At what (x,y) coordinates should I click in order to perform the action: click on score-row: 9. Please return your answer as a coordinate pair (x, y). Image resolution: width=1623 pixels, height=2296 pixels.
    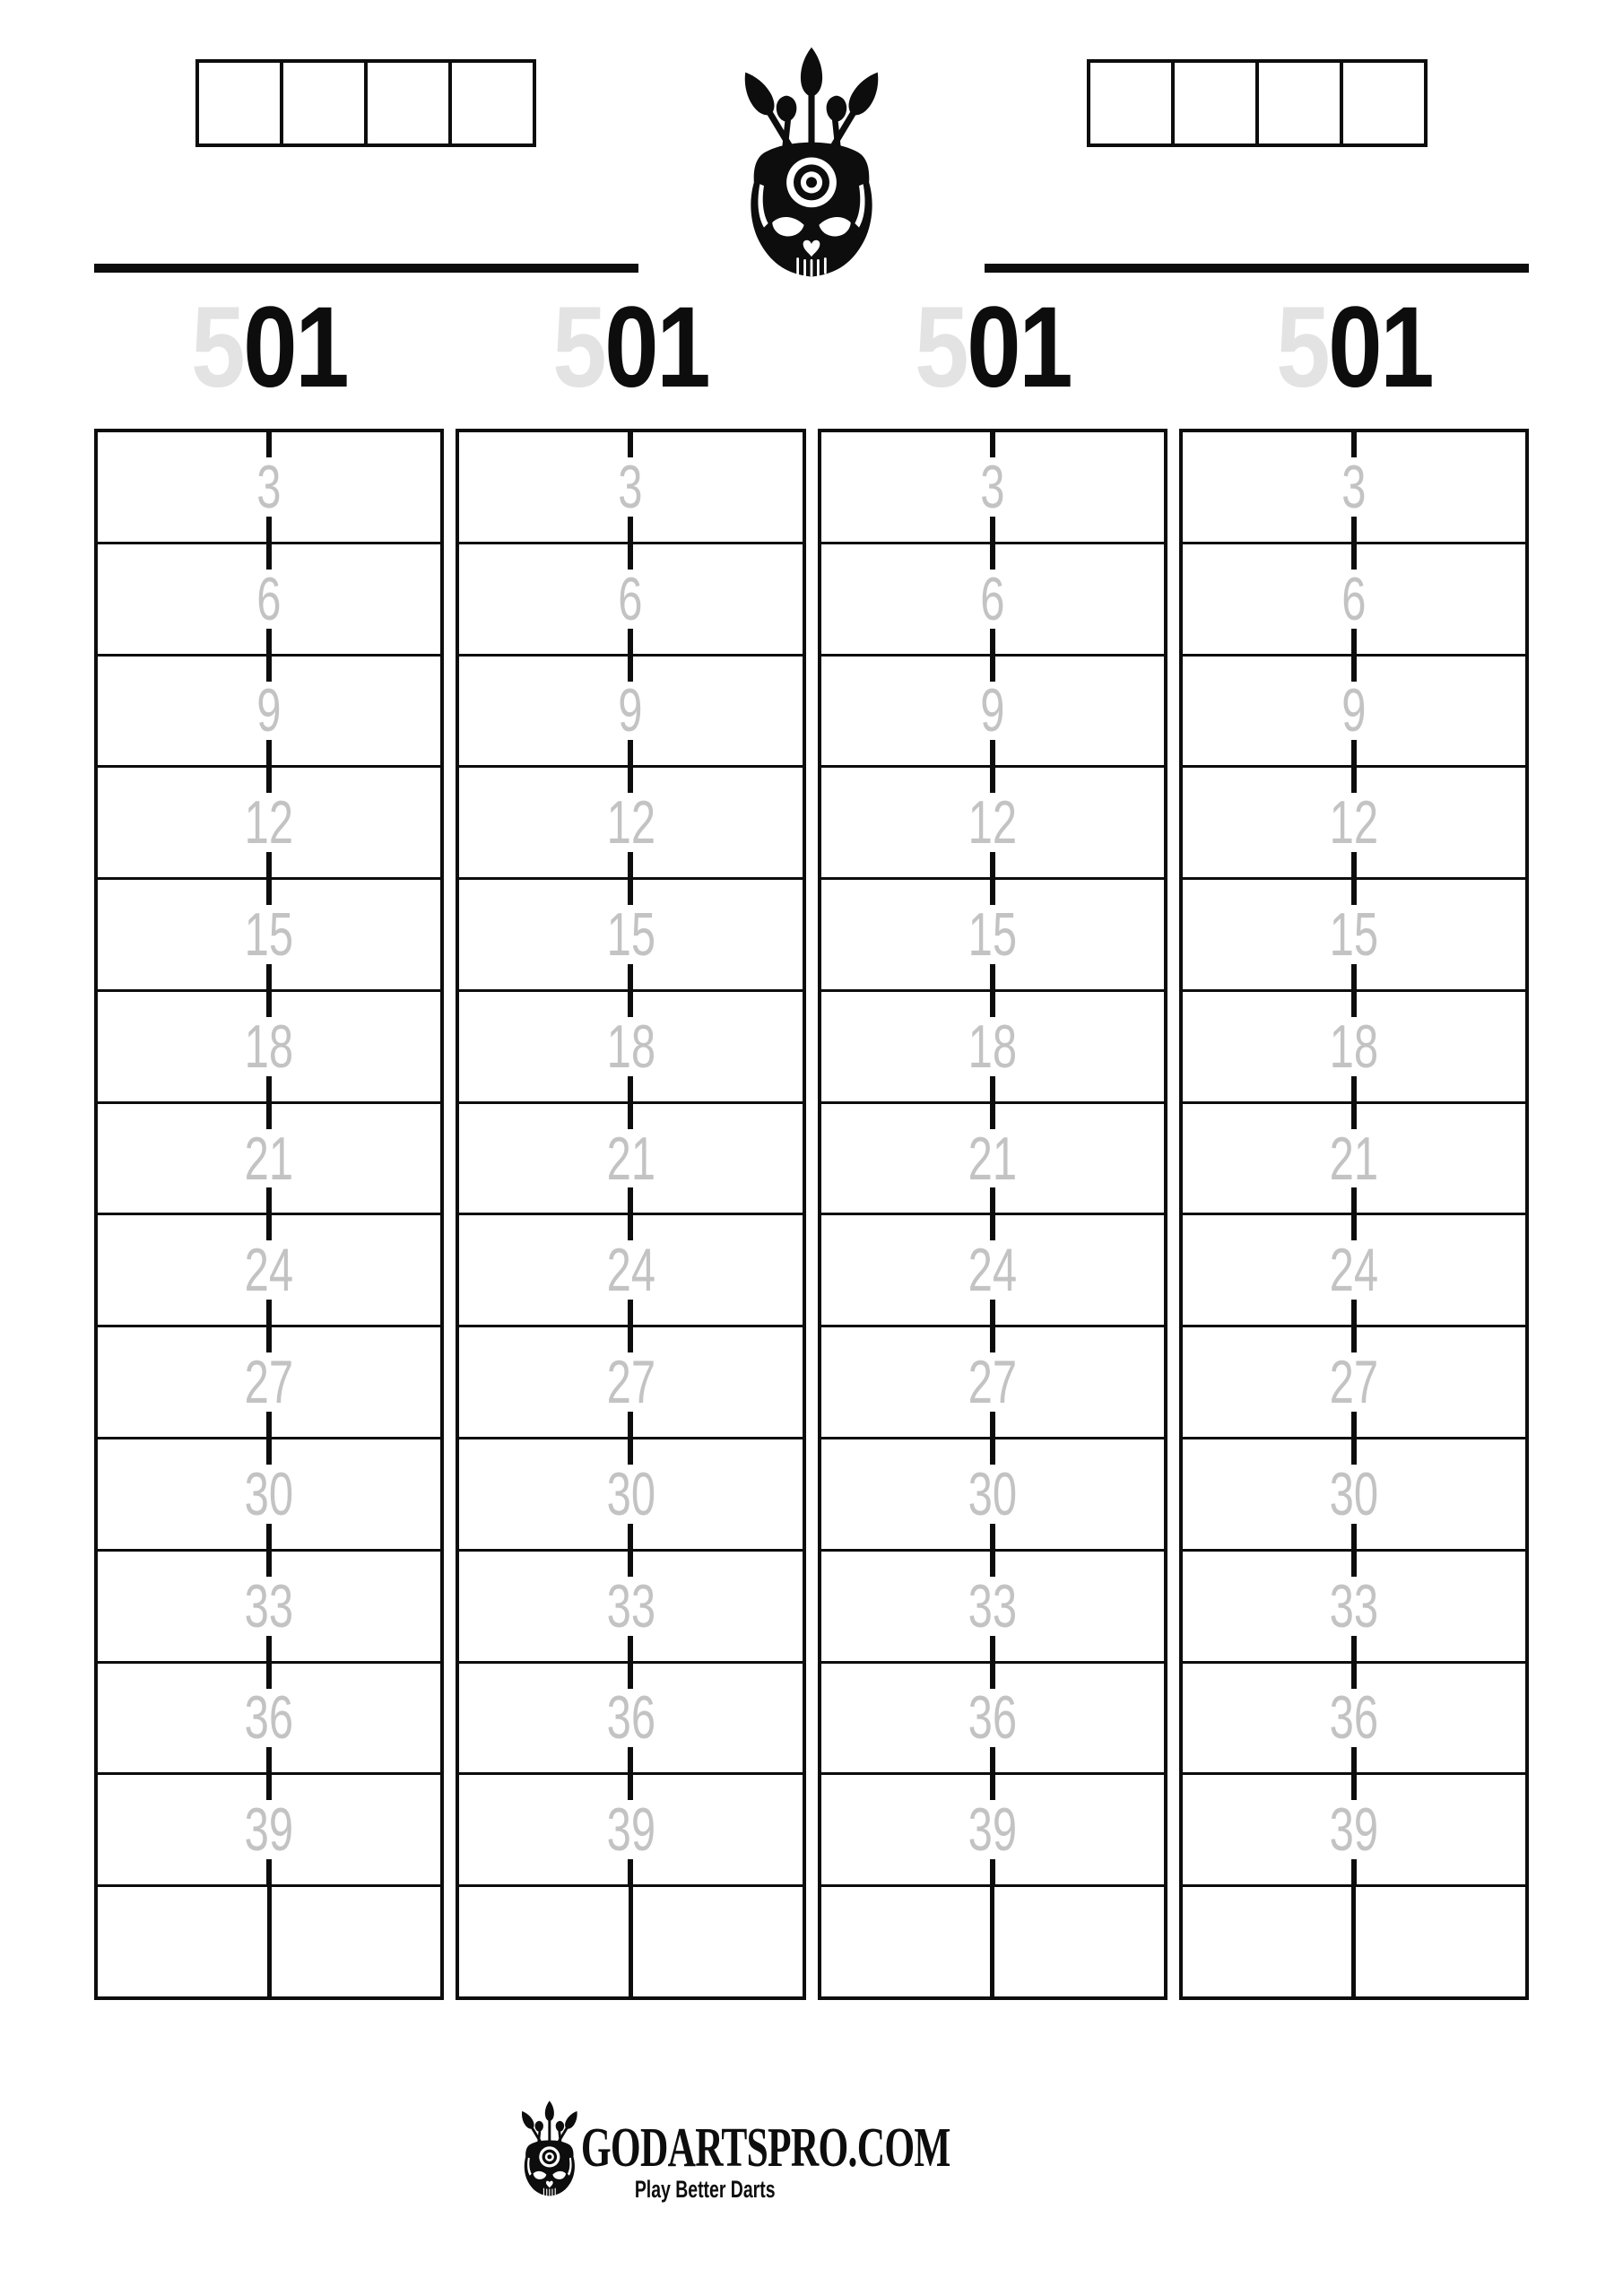
    Looking at the image, I should click on (992, 712).